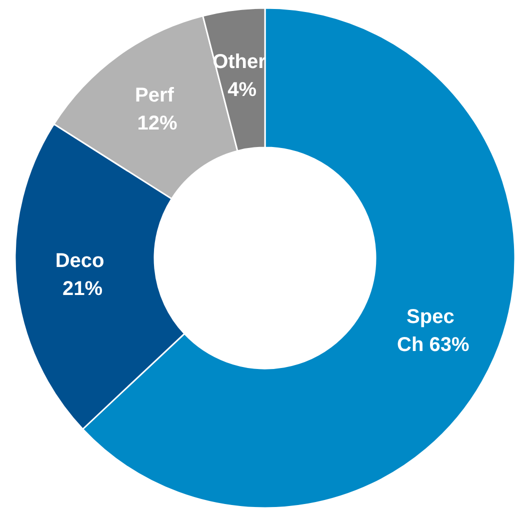  What do you see at coordinates (157, 123) in the screenshot?
I see `data-label: 12%` at bounding box center [157, 123].